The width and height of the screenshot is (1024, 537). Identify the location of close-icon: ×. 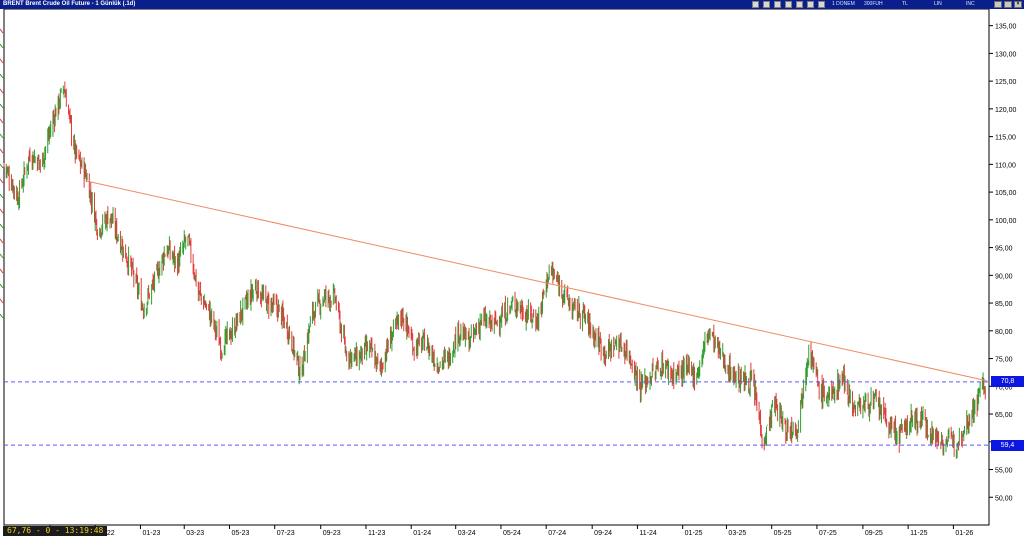
(1018, 4).